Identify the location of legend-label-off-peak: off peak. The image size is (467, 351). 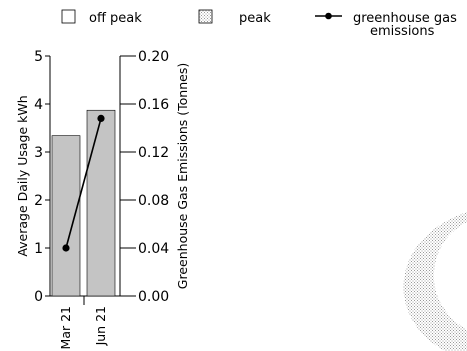
(115, 18).